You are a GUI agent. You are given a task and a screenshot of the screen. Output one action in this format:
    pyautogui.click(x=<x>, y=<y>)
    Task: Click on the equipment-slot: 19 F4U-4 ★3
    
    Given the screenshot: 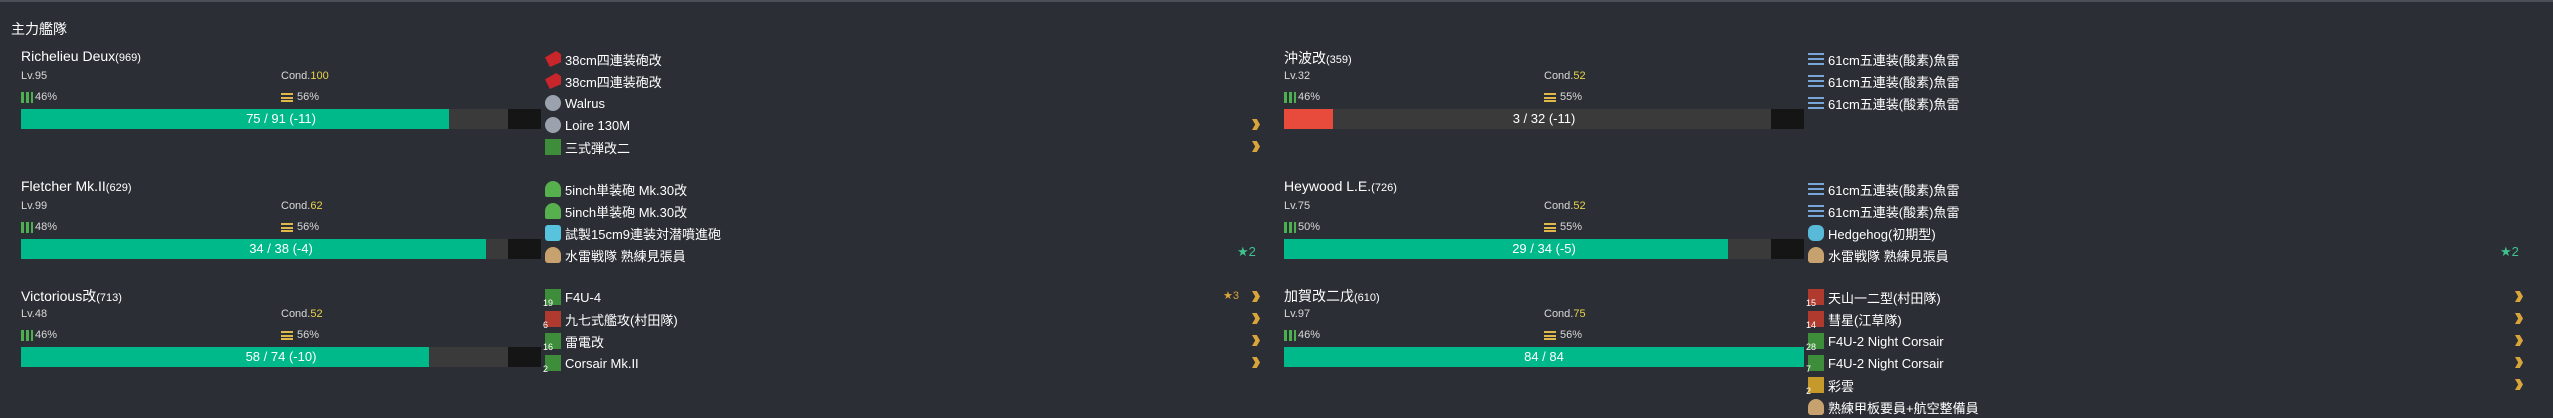 What is the action you would take?
    pyautogui.click(x=904, y=297)
    